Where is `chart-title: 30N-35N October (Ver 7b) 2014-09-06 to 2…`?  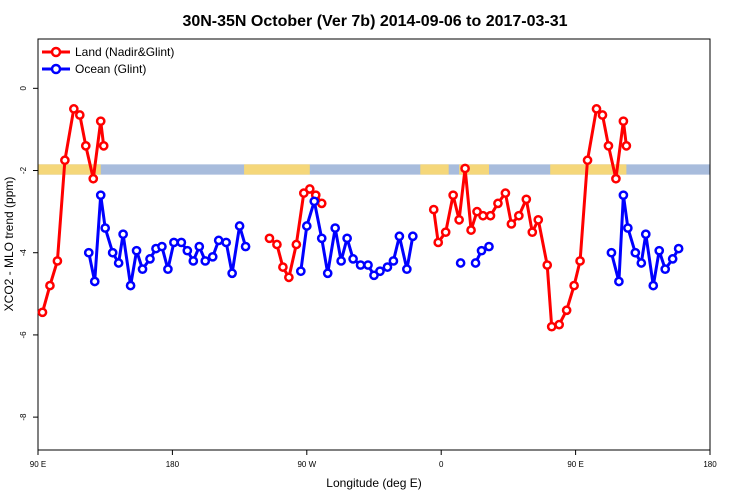 chart-title: 30N-35N October (Ver 7b) 2014-09-06 to 2… is located at coordinates (374, 21).